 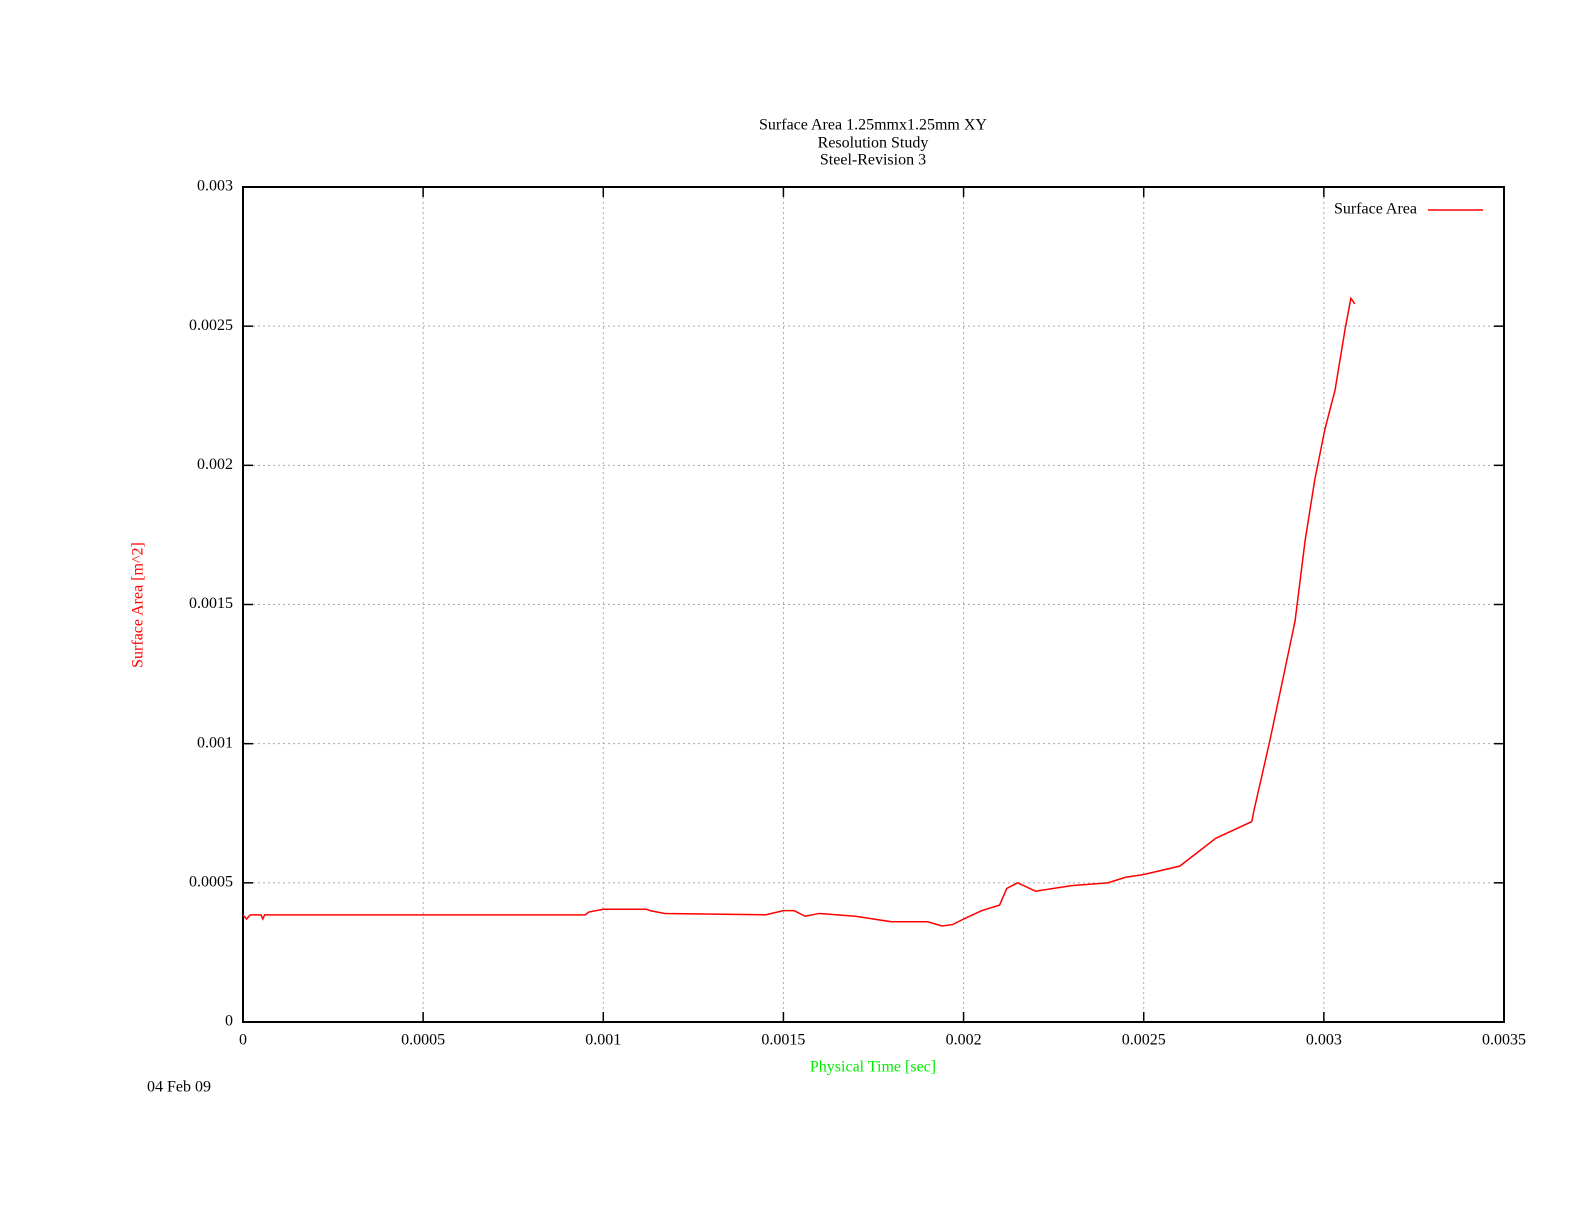 I want to click on x-tick-label: 0.003, so click(x=1324, y=1040).